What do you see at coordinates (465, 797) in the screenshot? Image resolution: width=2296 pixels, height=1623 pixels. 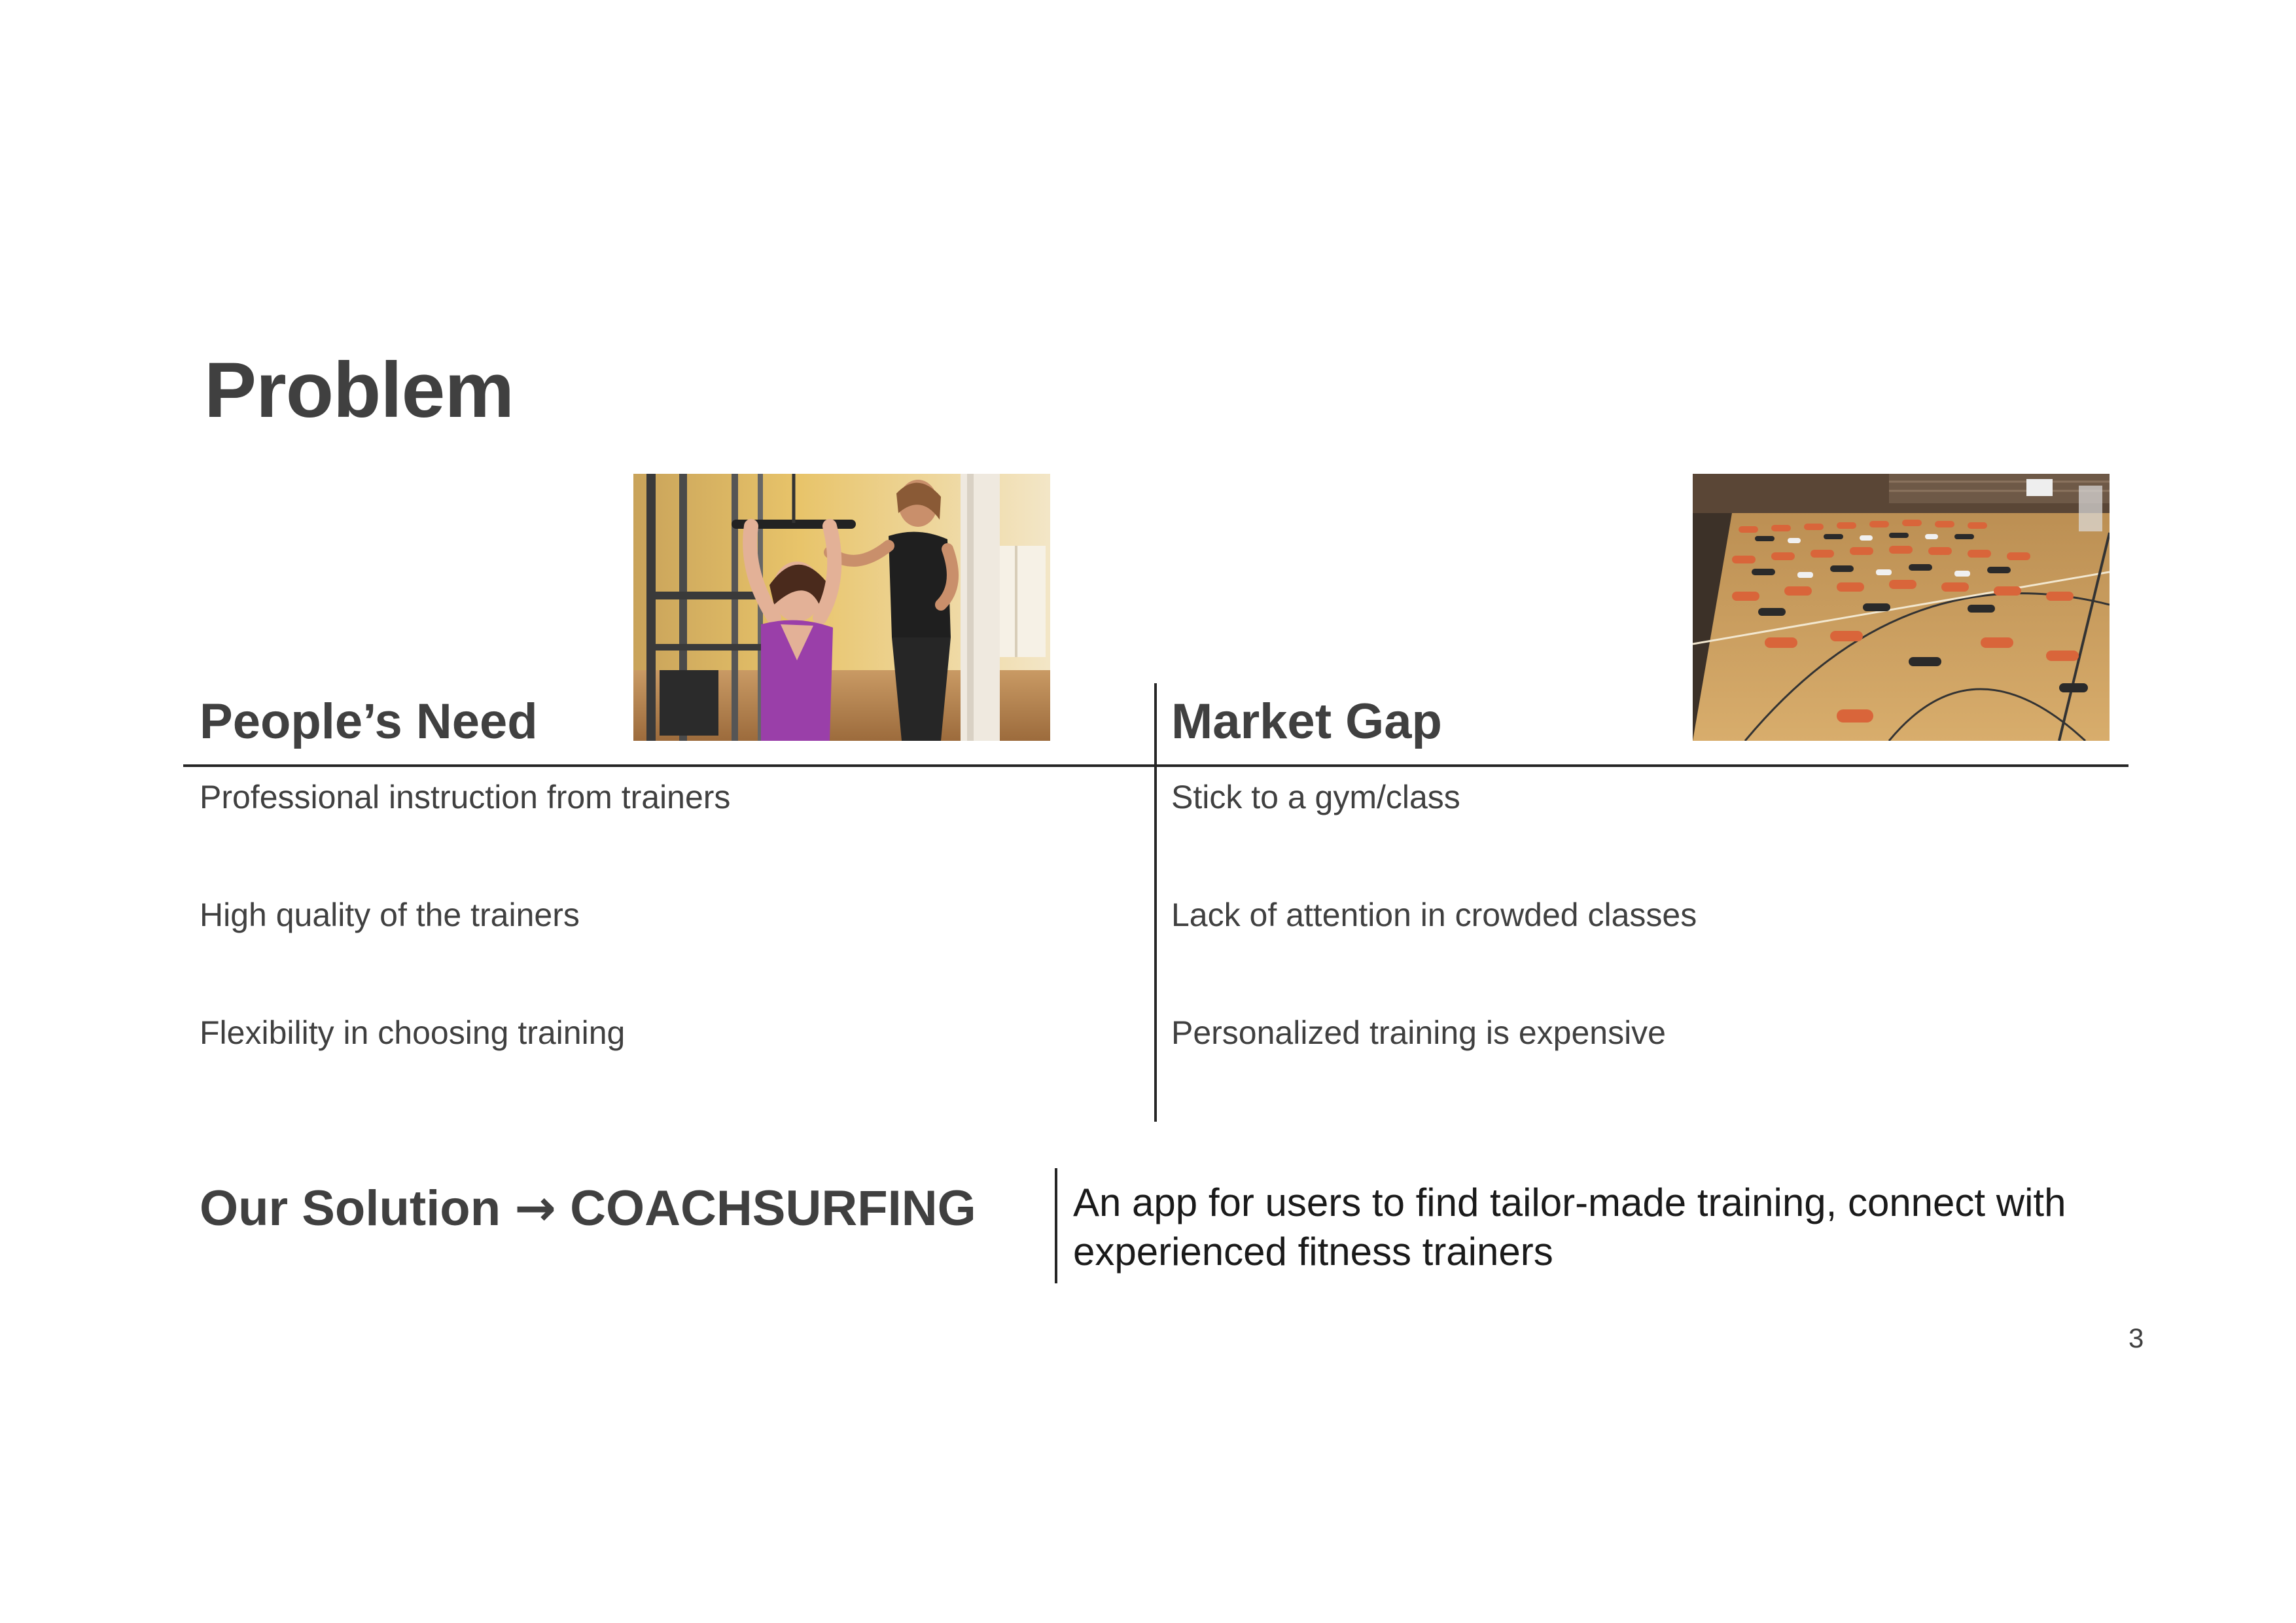 I see `peoples-need-item: Professional instruction from trainers` at bounding box center [465, 797].